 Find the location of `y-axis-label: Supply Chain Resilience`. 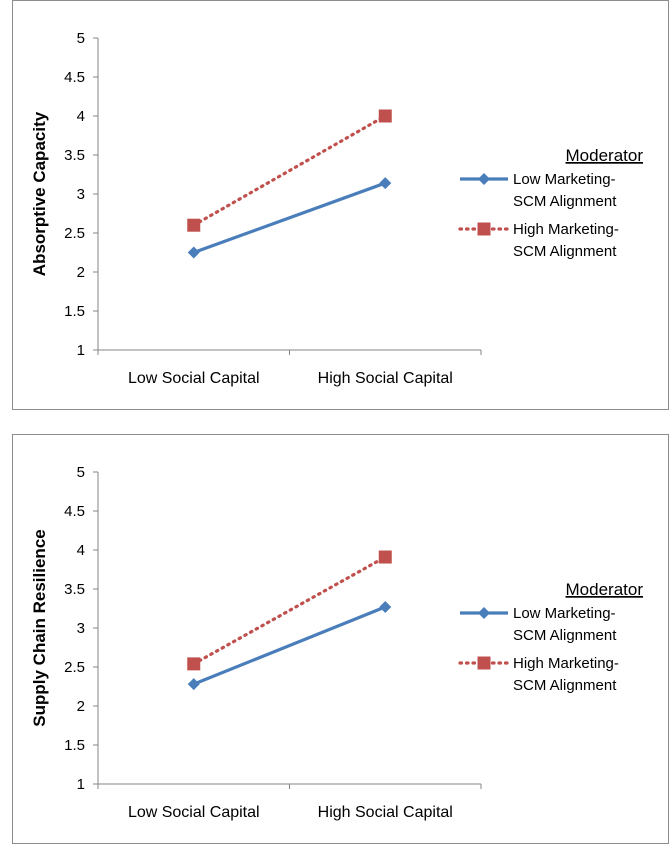

y-axis-label: Supply Chain Resilience is located at coordinates (39, 627).